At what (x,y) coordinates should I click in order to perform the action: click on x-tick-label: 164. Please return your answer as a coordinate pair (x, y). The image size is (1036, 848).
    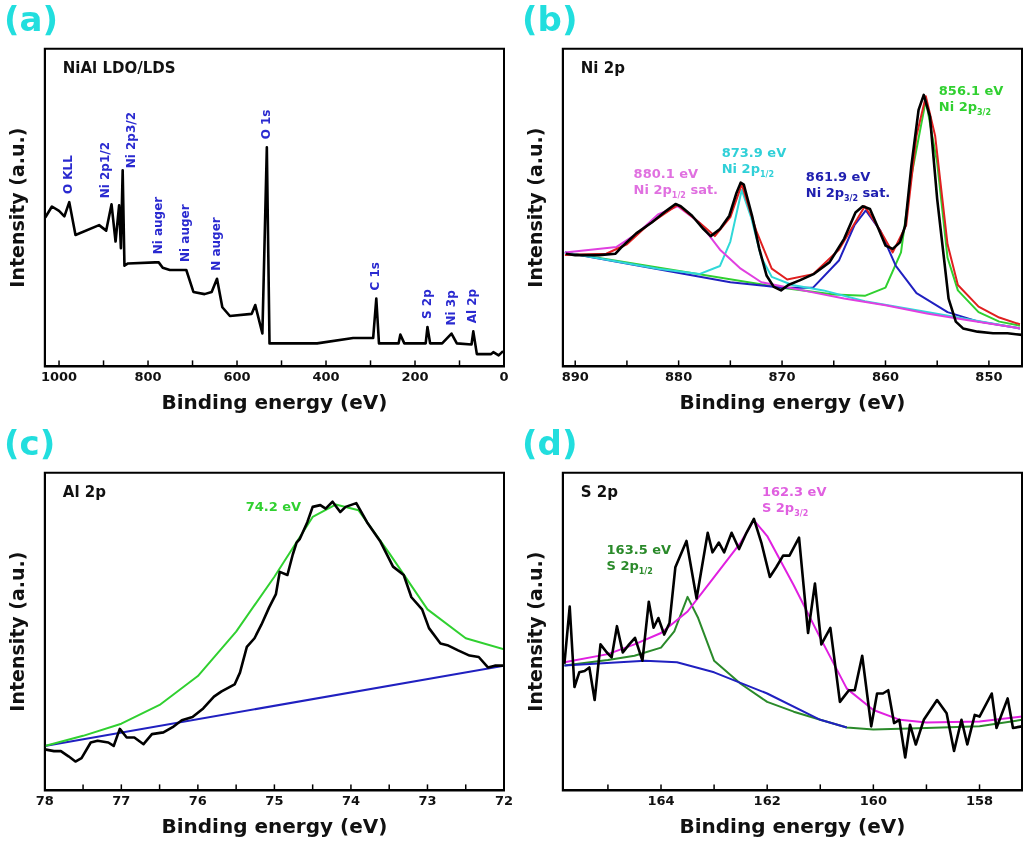
    Looking at the image, I should click on (661, 800).